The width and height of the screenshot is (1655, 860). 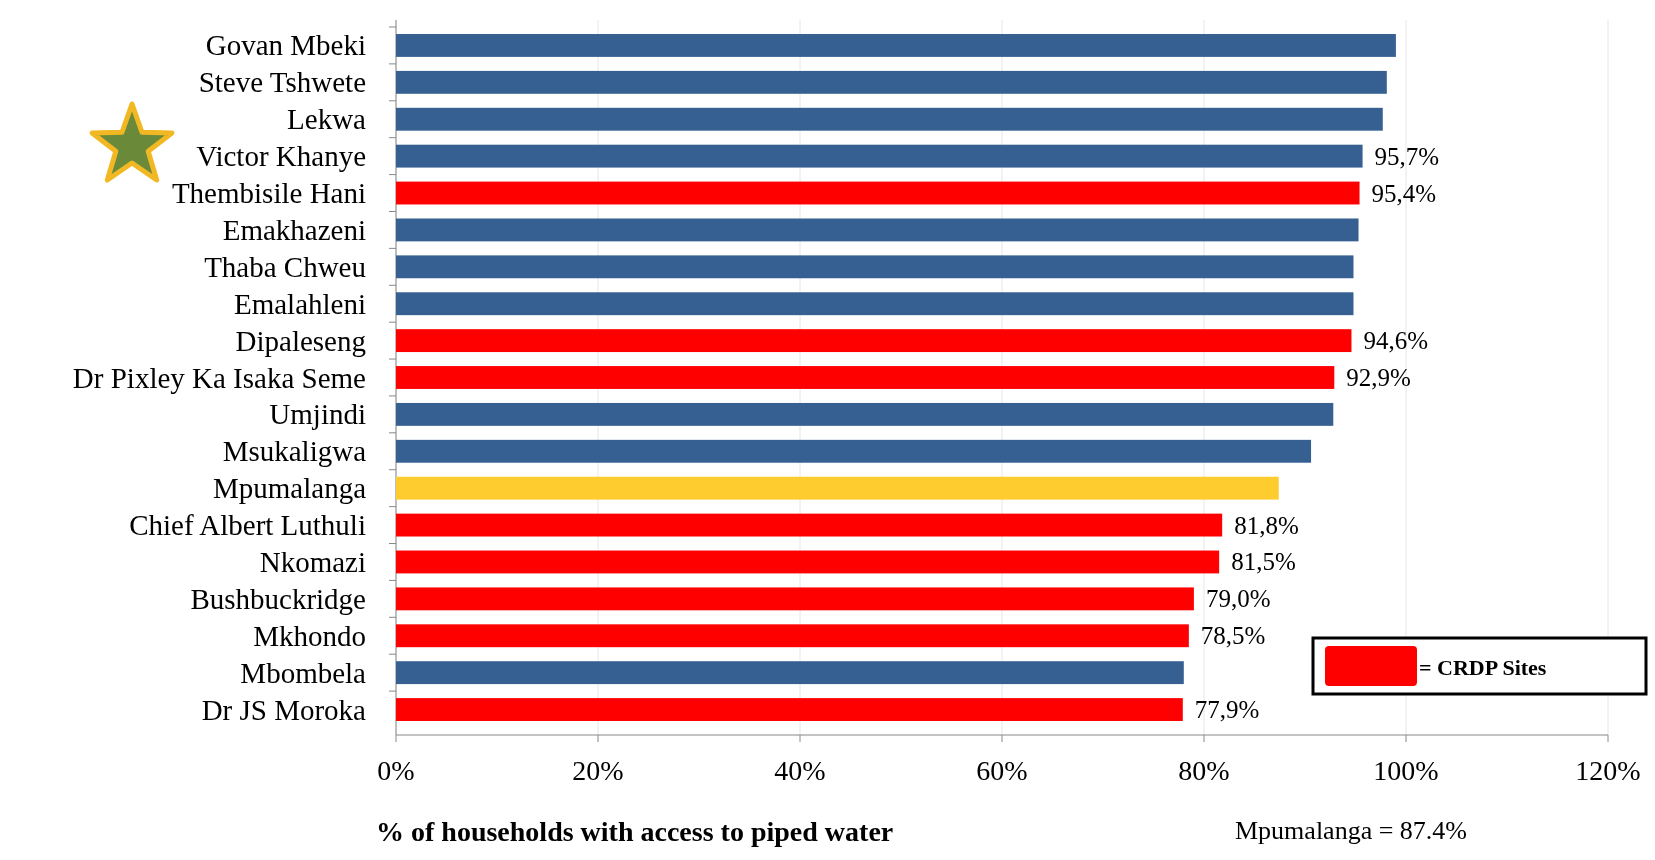 What do you see at coordinates (309, 635) in the screenshot?
I see `y-tick-label: Mkhondo` at bounding box center [309, 635].